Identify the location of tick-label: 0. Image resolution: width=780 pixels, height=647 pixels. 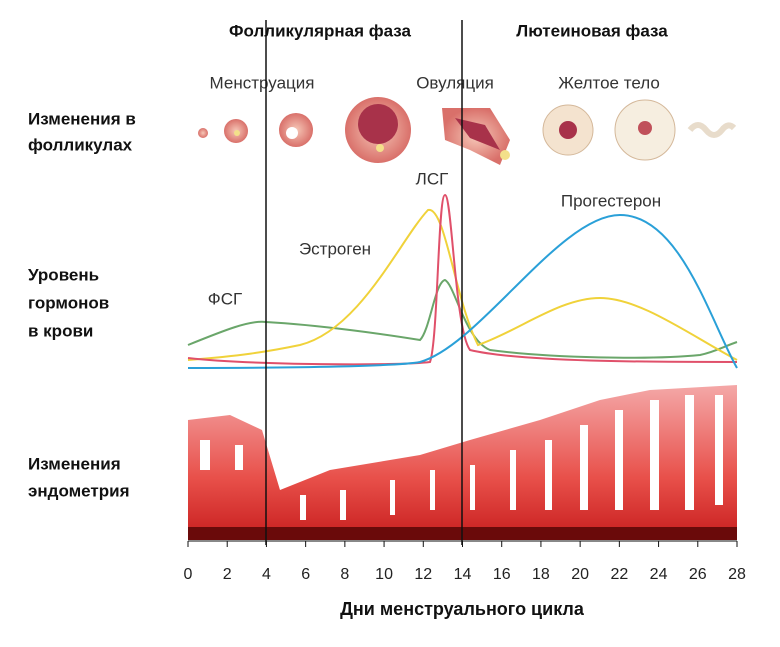
(188, 574).